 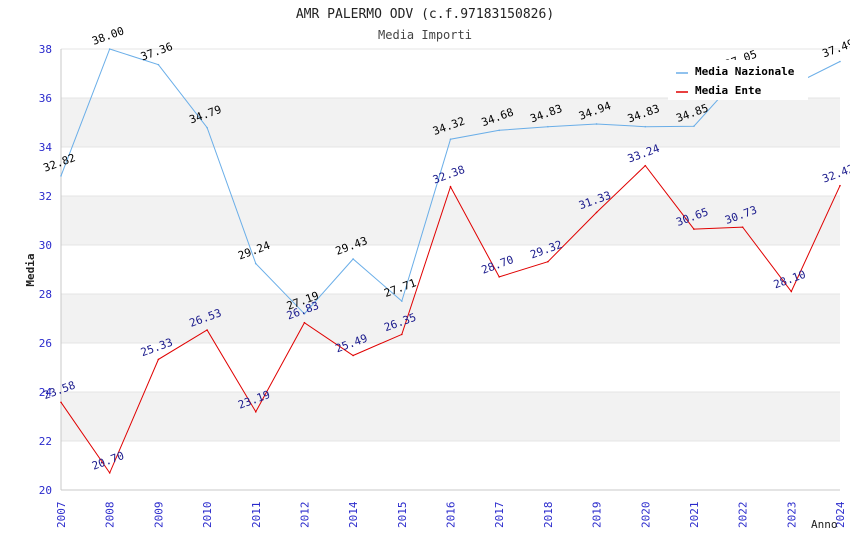 I want to click on x-tick-label: 2021, so click(x=694, y=515).